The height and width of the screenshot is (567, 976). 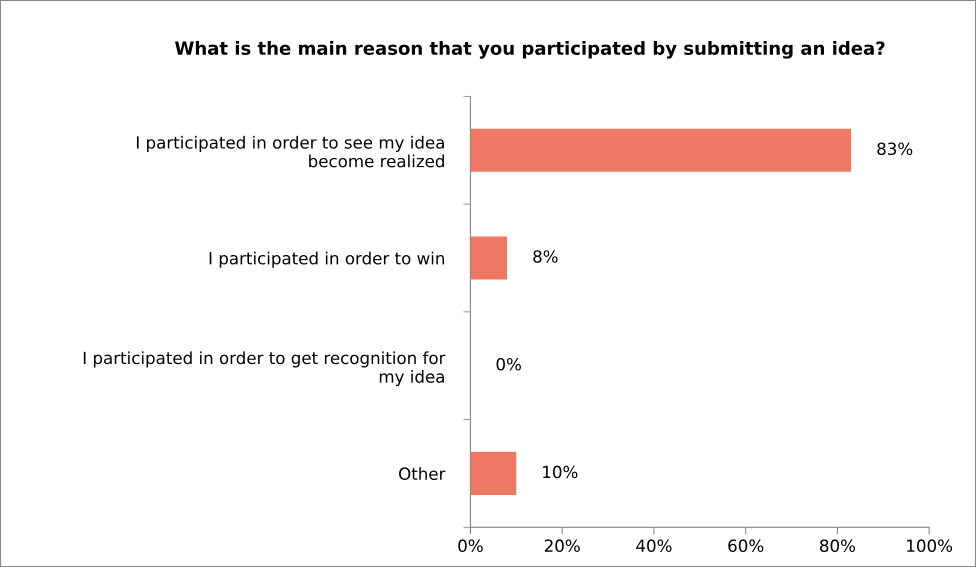 I want to click on x-tick-label: 0%, so click(x=470, y=545).